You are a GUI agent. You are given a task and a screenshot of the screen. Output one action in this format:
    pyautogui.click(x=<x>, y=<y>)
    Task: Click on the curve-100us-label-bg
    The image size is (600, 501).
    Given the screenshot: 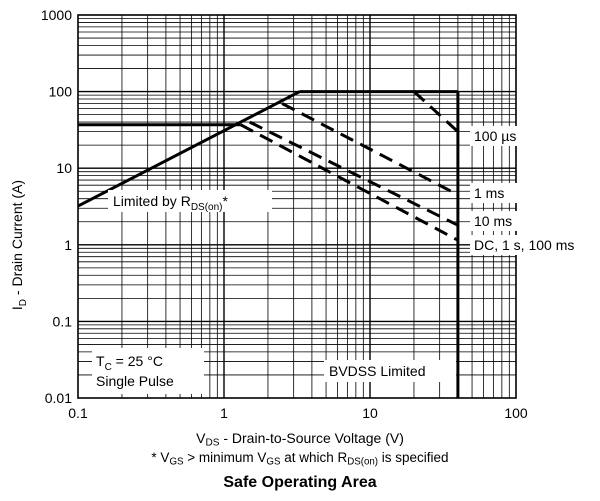 What is the action you would take?
    pyautogui.click(x=504, y=136)
    